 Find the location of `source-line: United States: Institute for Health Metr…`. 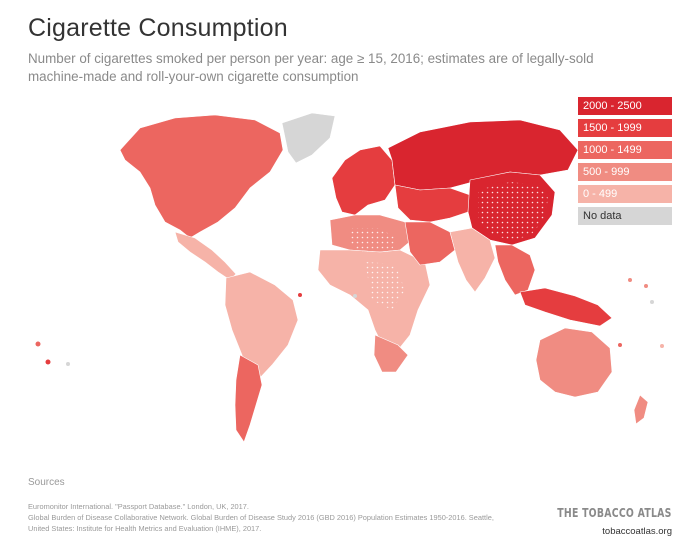

source-line: United States: Institute for Health Metr… is located at coordinates (145, 528).